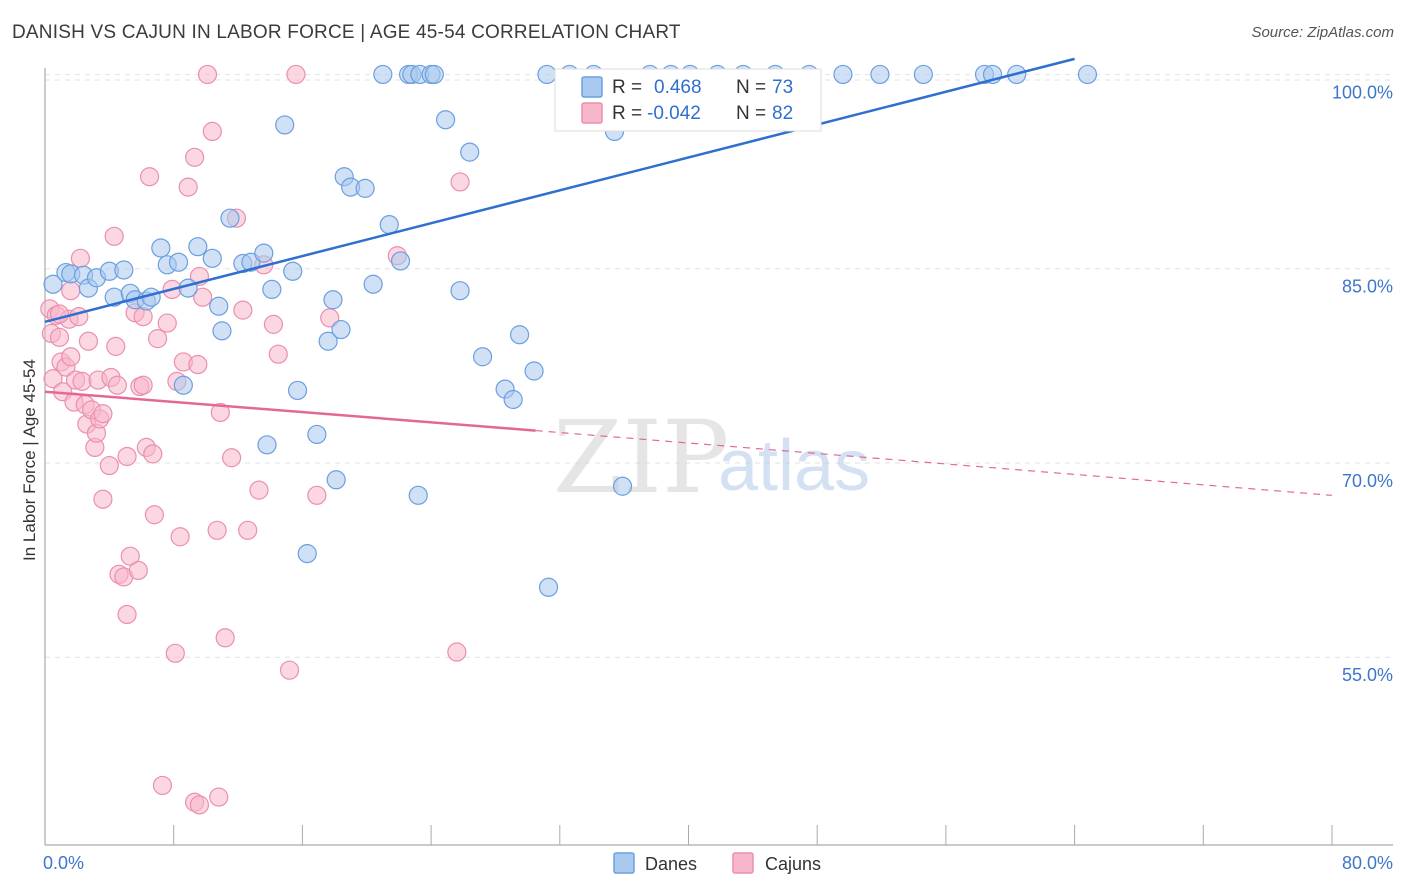 The height and width of the screenshot is (892, 1406). I want to click on legend-danes-n-value: 73, so click(782, 87).